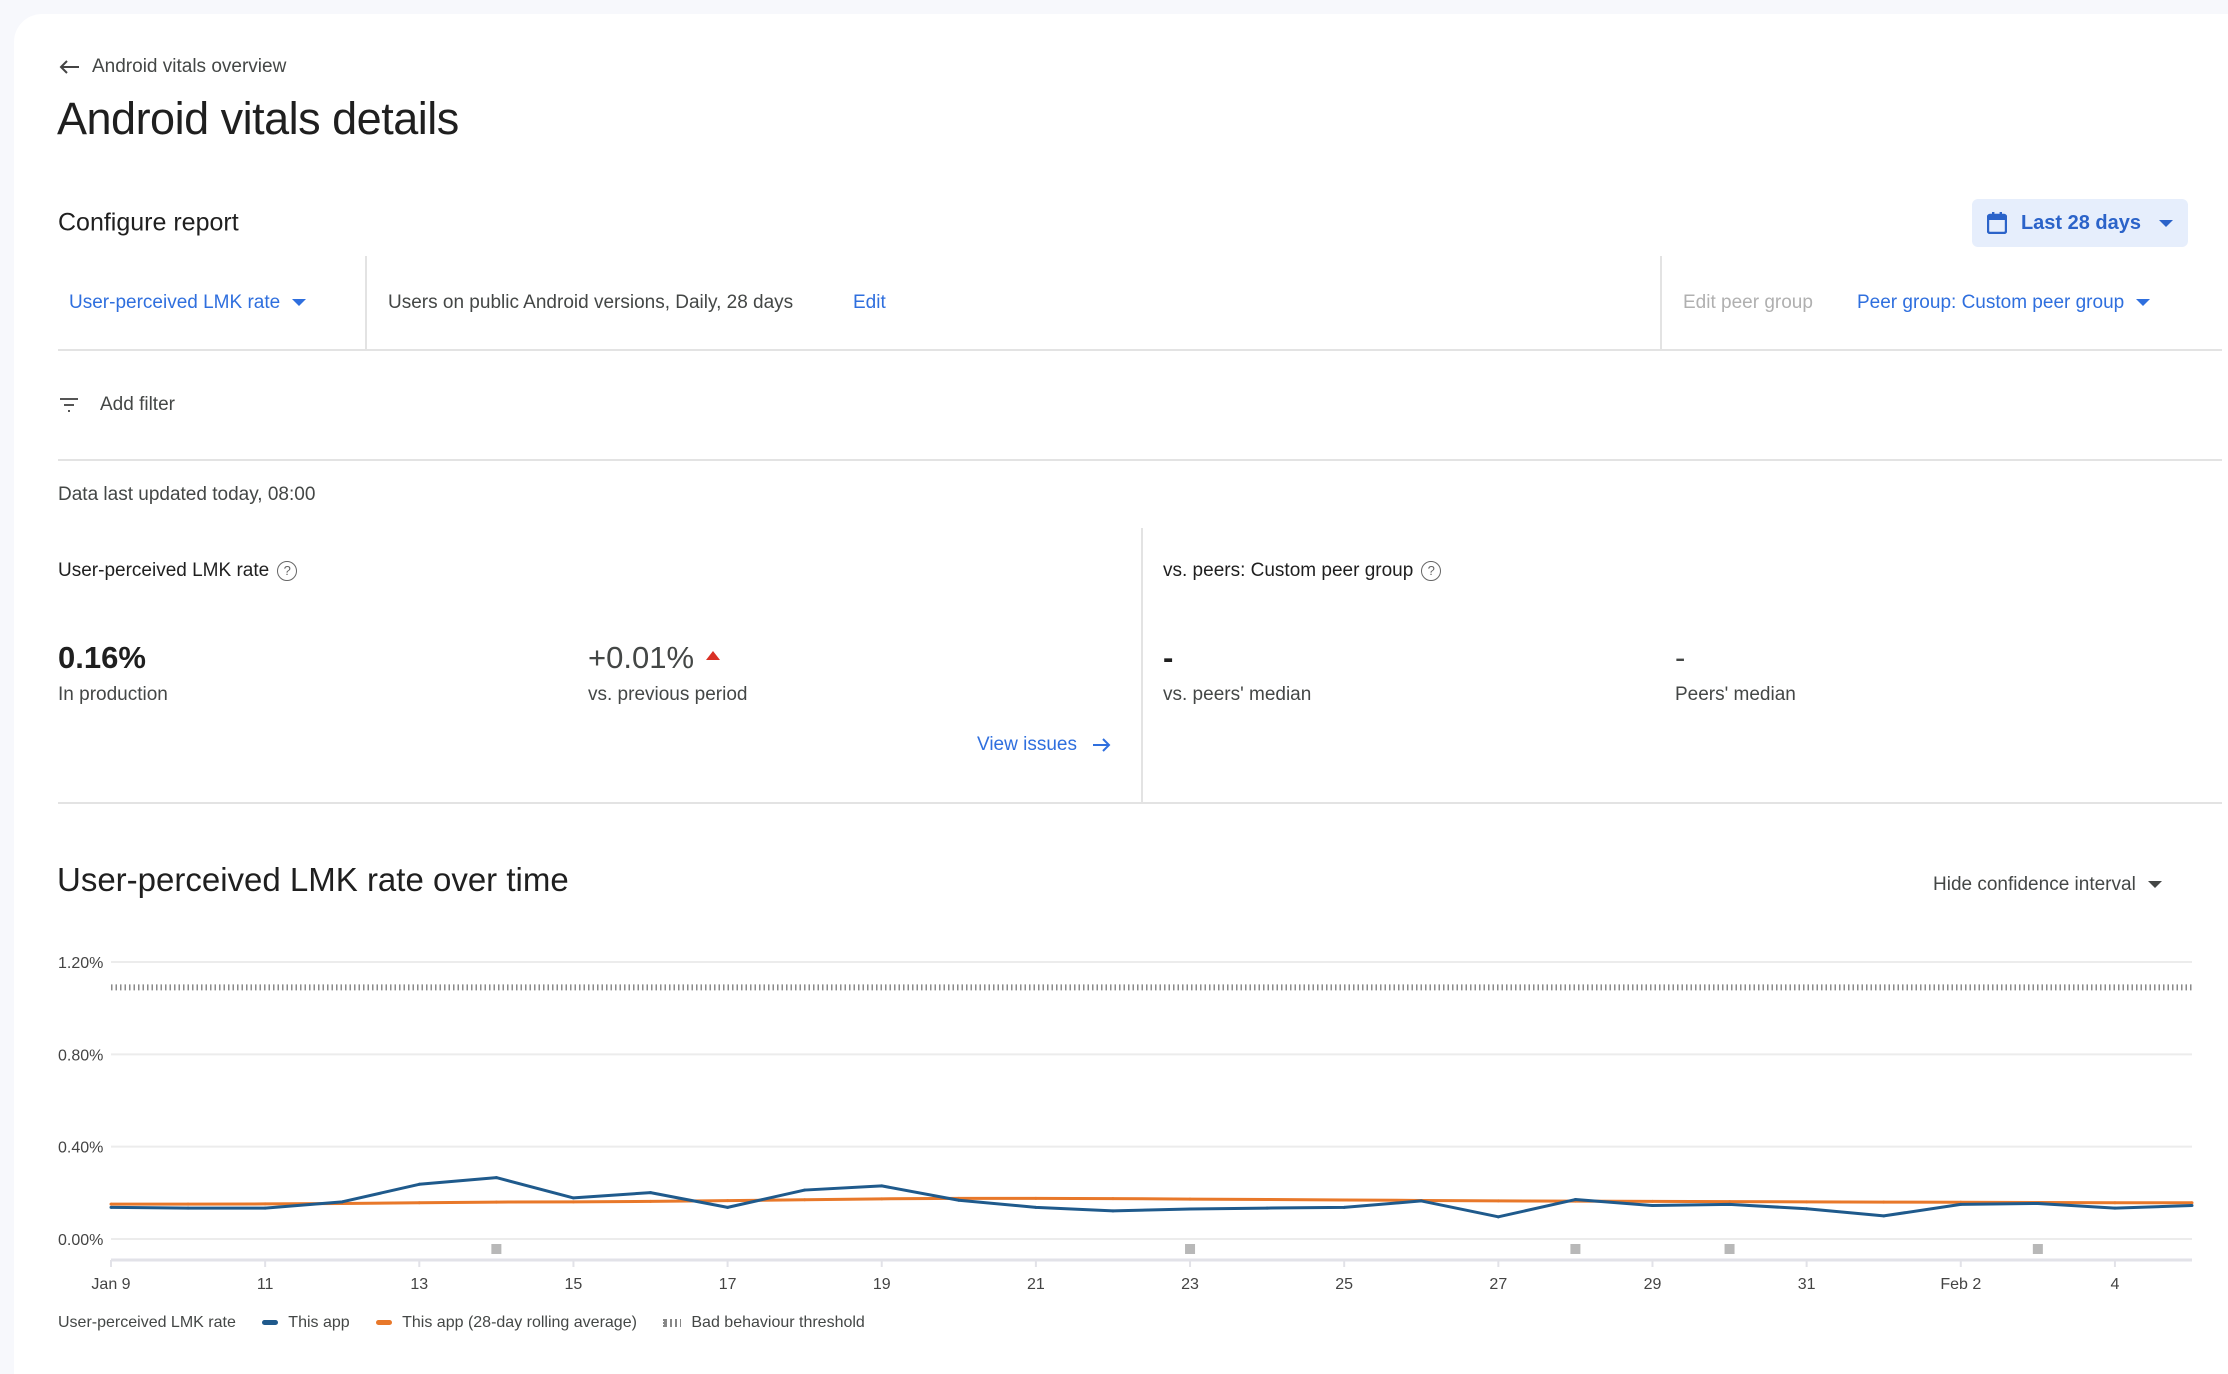 Image resolution: width=2228 pixels, height=1374 pixels. I want to click on metric-dropdown: User-perceived LMK rate, so click(188, 303).